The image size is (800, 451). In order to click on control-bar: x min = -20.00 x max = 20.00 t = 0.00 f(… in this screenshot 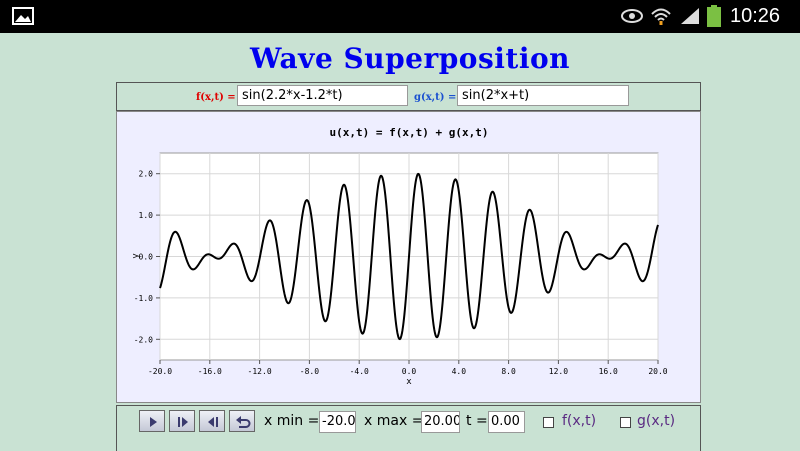, I will do `click(408, 428)`.